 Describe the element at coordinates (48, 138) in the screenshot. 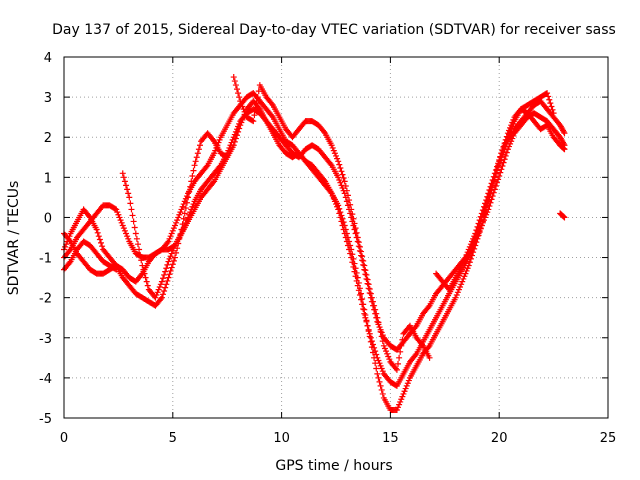

I see `y-tick-label: 2` at that location.